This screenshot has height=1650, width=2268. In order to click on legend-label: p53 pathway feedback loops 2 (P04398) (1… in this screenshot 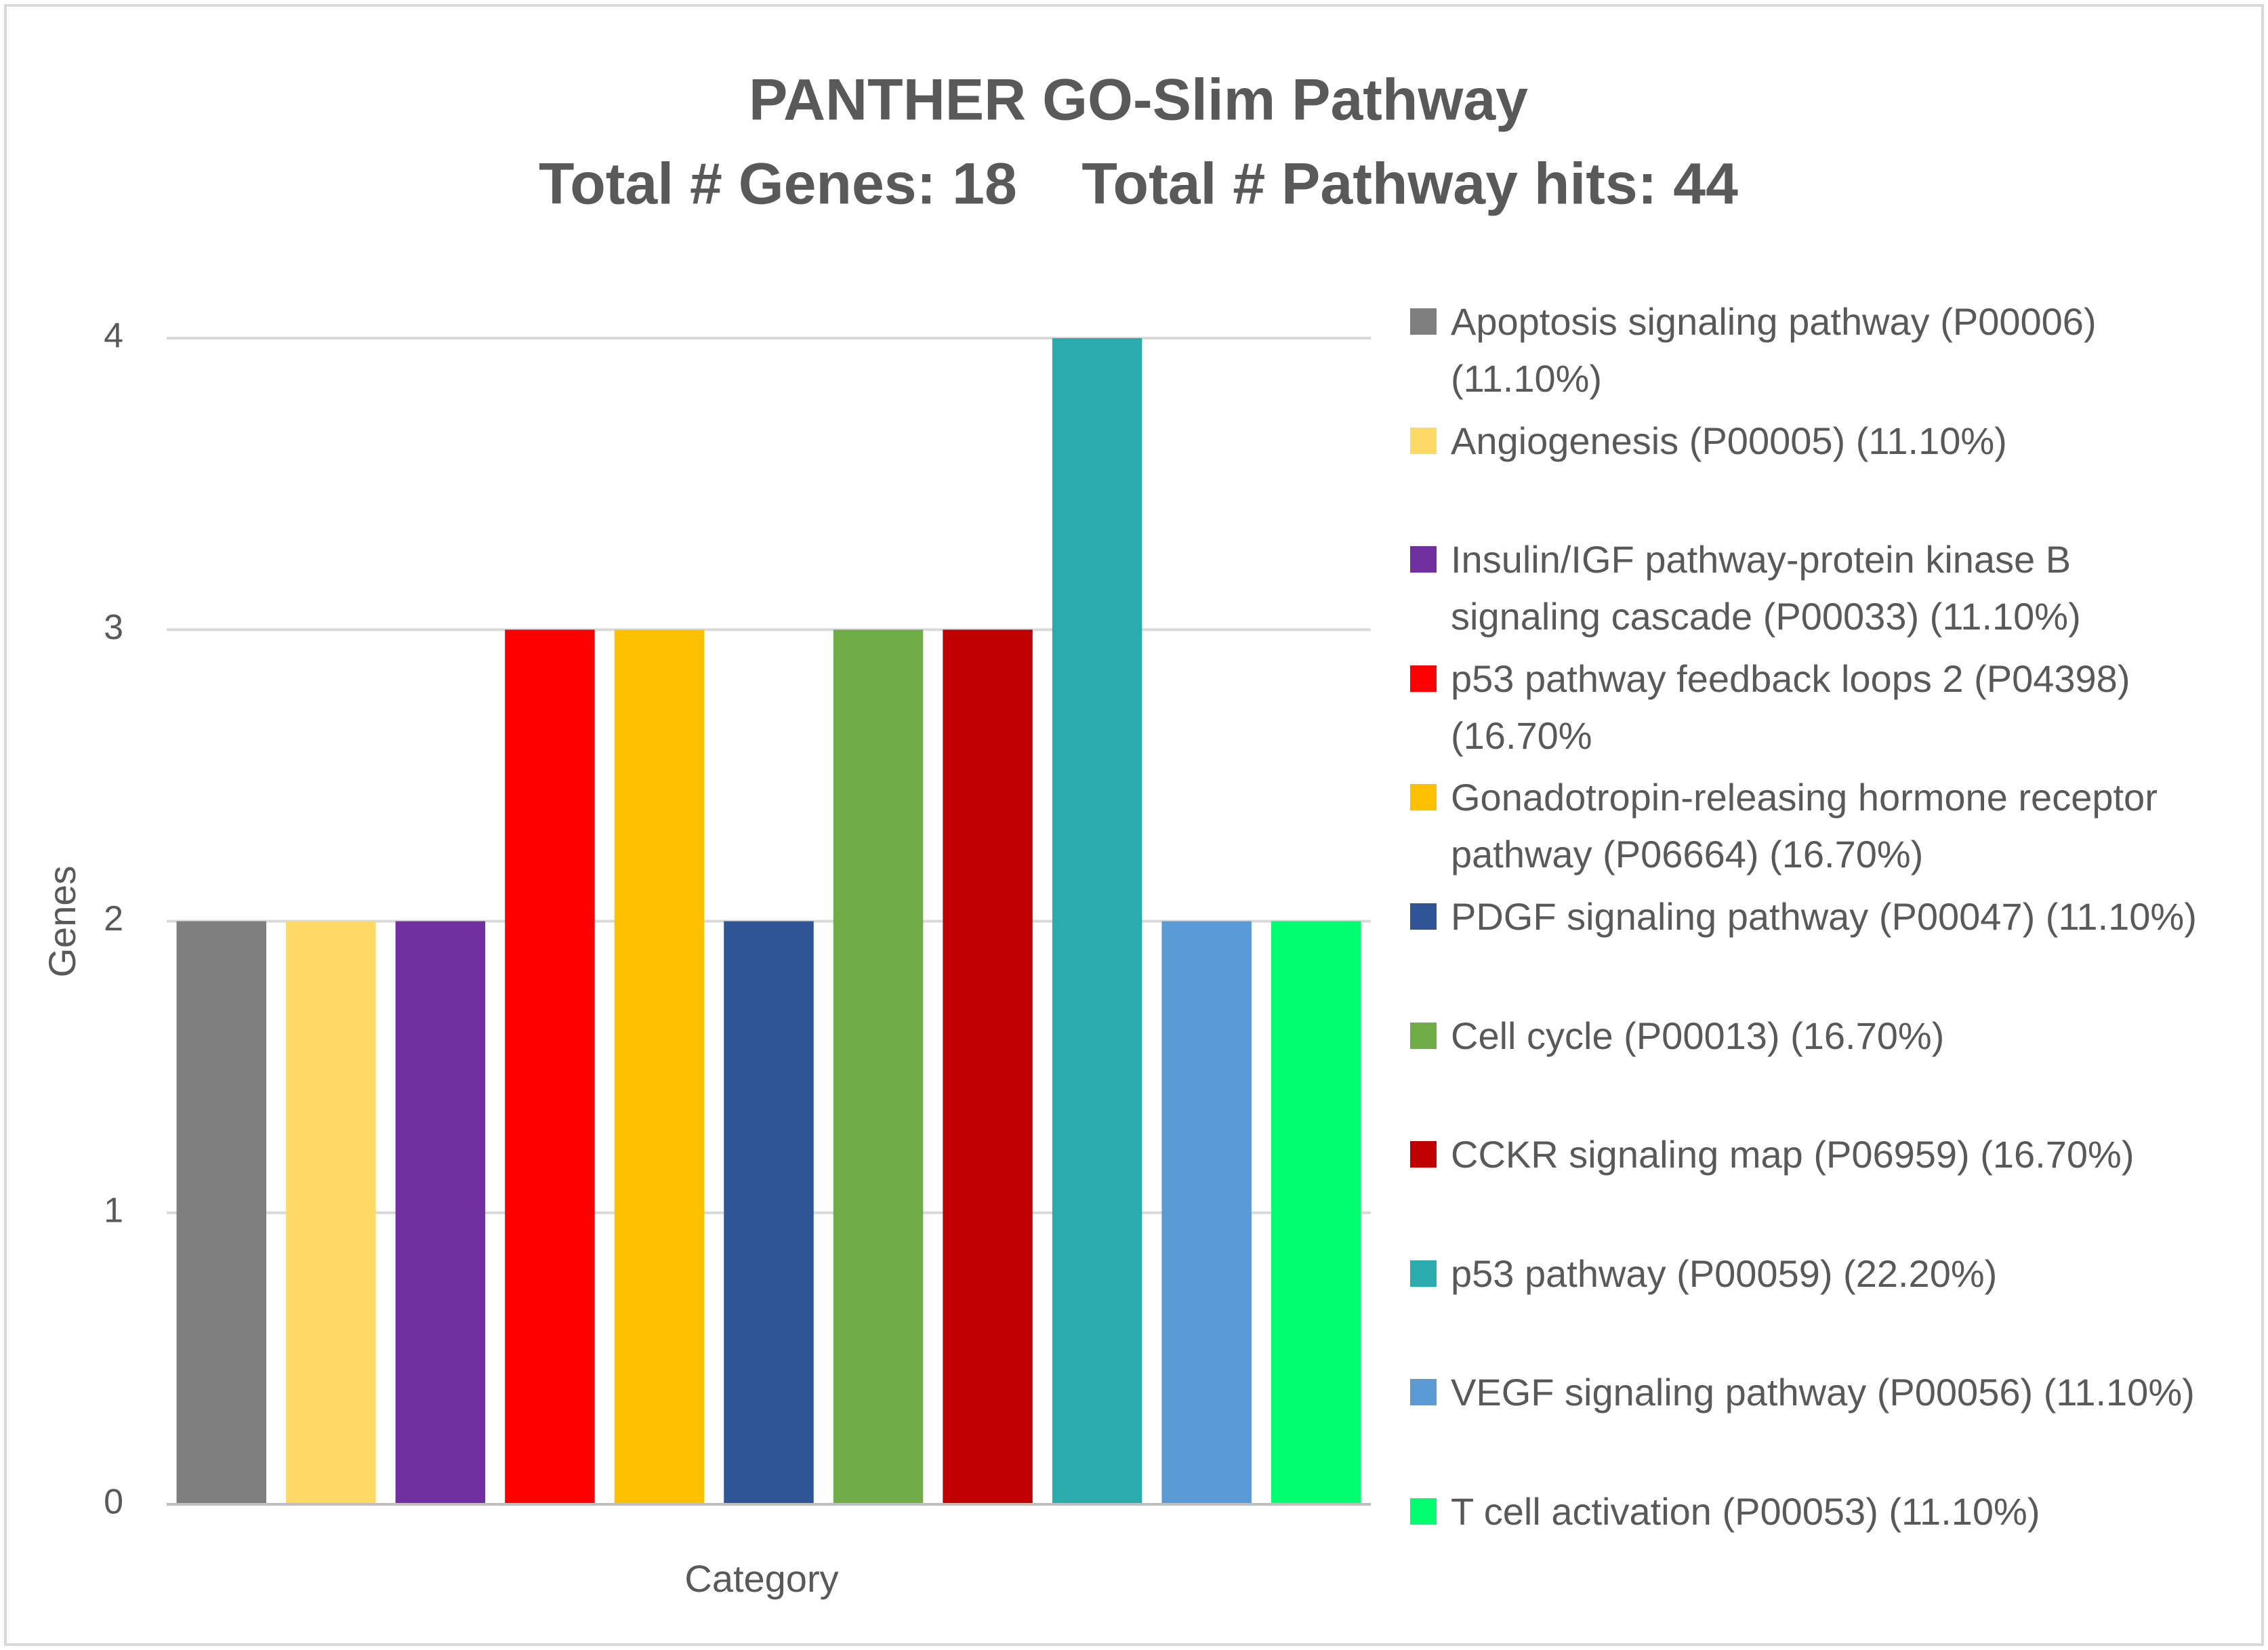, I will do `click(1790, 707)`.